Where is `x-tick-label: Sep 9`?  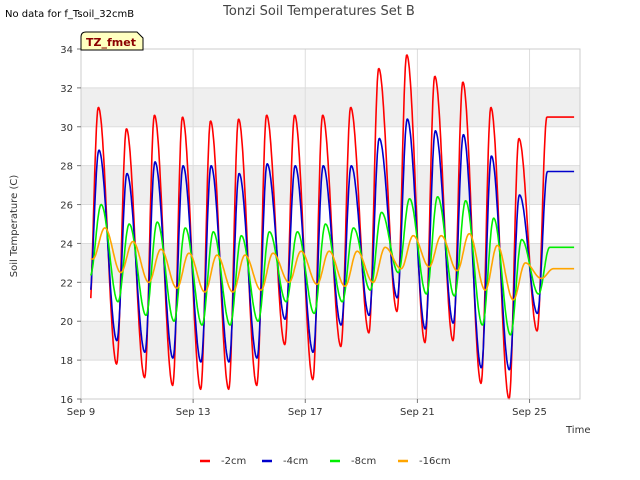
x-tick-label: Sep 9 is located at coordinates (81, 412).